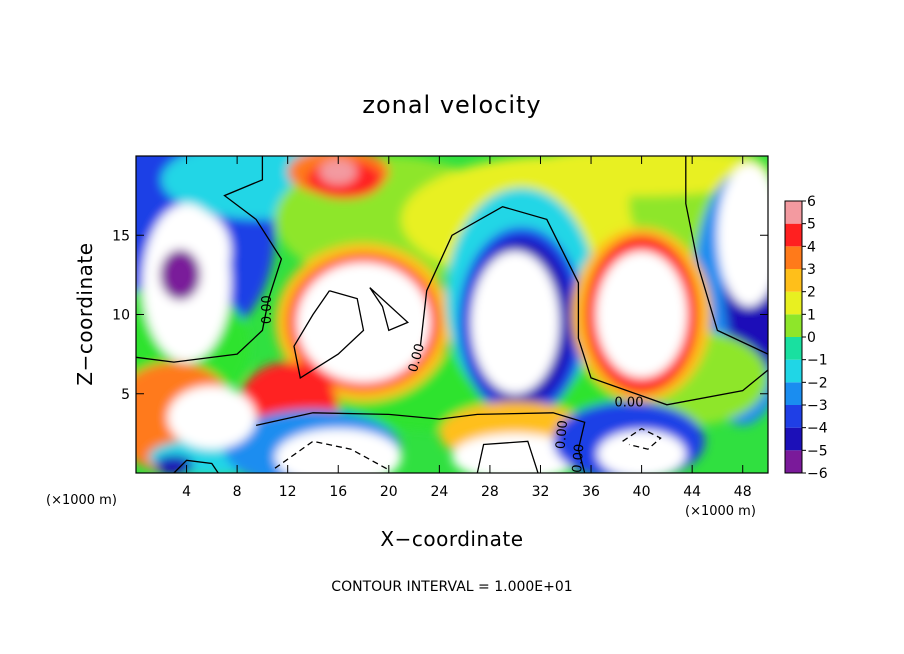 The height and width of the screenshot is (654, 904). I want to click on contour-interval-note: CONTOUR INTERVAL = 1.000E+01, so click(451, 587).